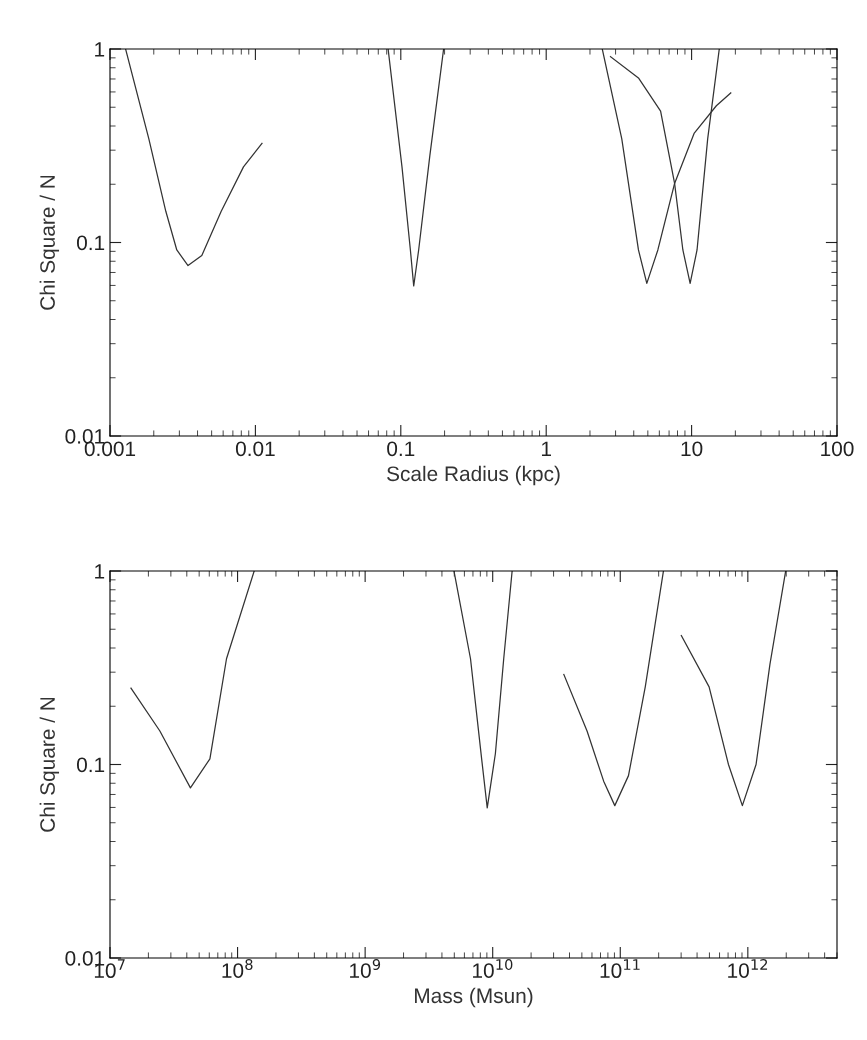  What do you see at coordinates (620, 969) in the screenshot?
I see `x-tick-label: 10$^{11}$` at bounding box center [620, 969].